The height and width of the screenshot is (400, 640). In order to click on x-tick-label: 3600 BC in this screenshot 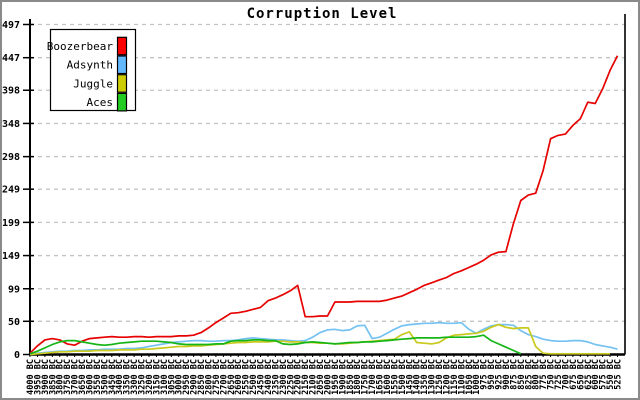, I will do `click(90, 377)`.